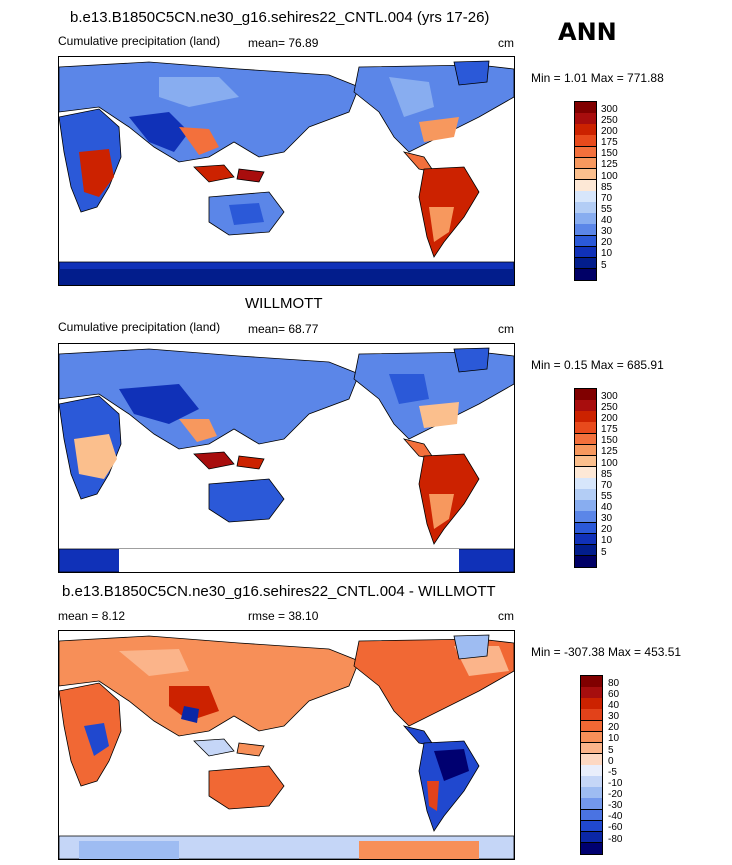 The width and height of the screenshot is (732, 865). I want to click on cb-model-tick: 20, so click(607, 242).